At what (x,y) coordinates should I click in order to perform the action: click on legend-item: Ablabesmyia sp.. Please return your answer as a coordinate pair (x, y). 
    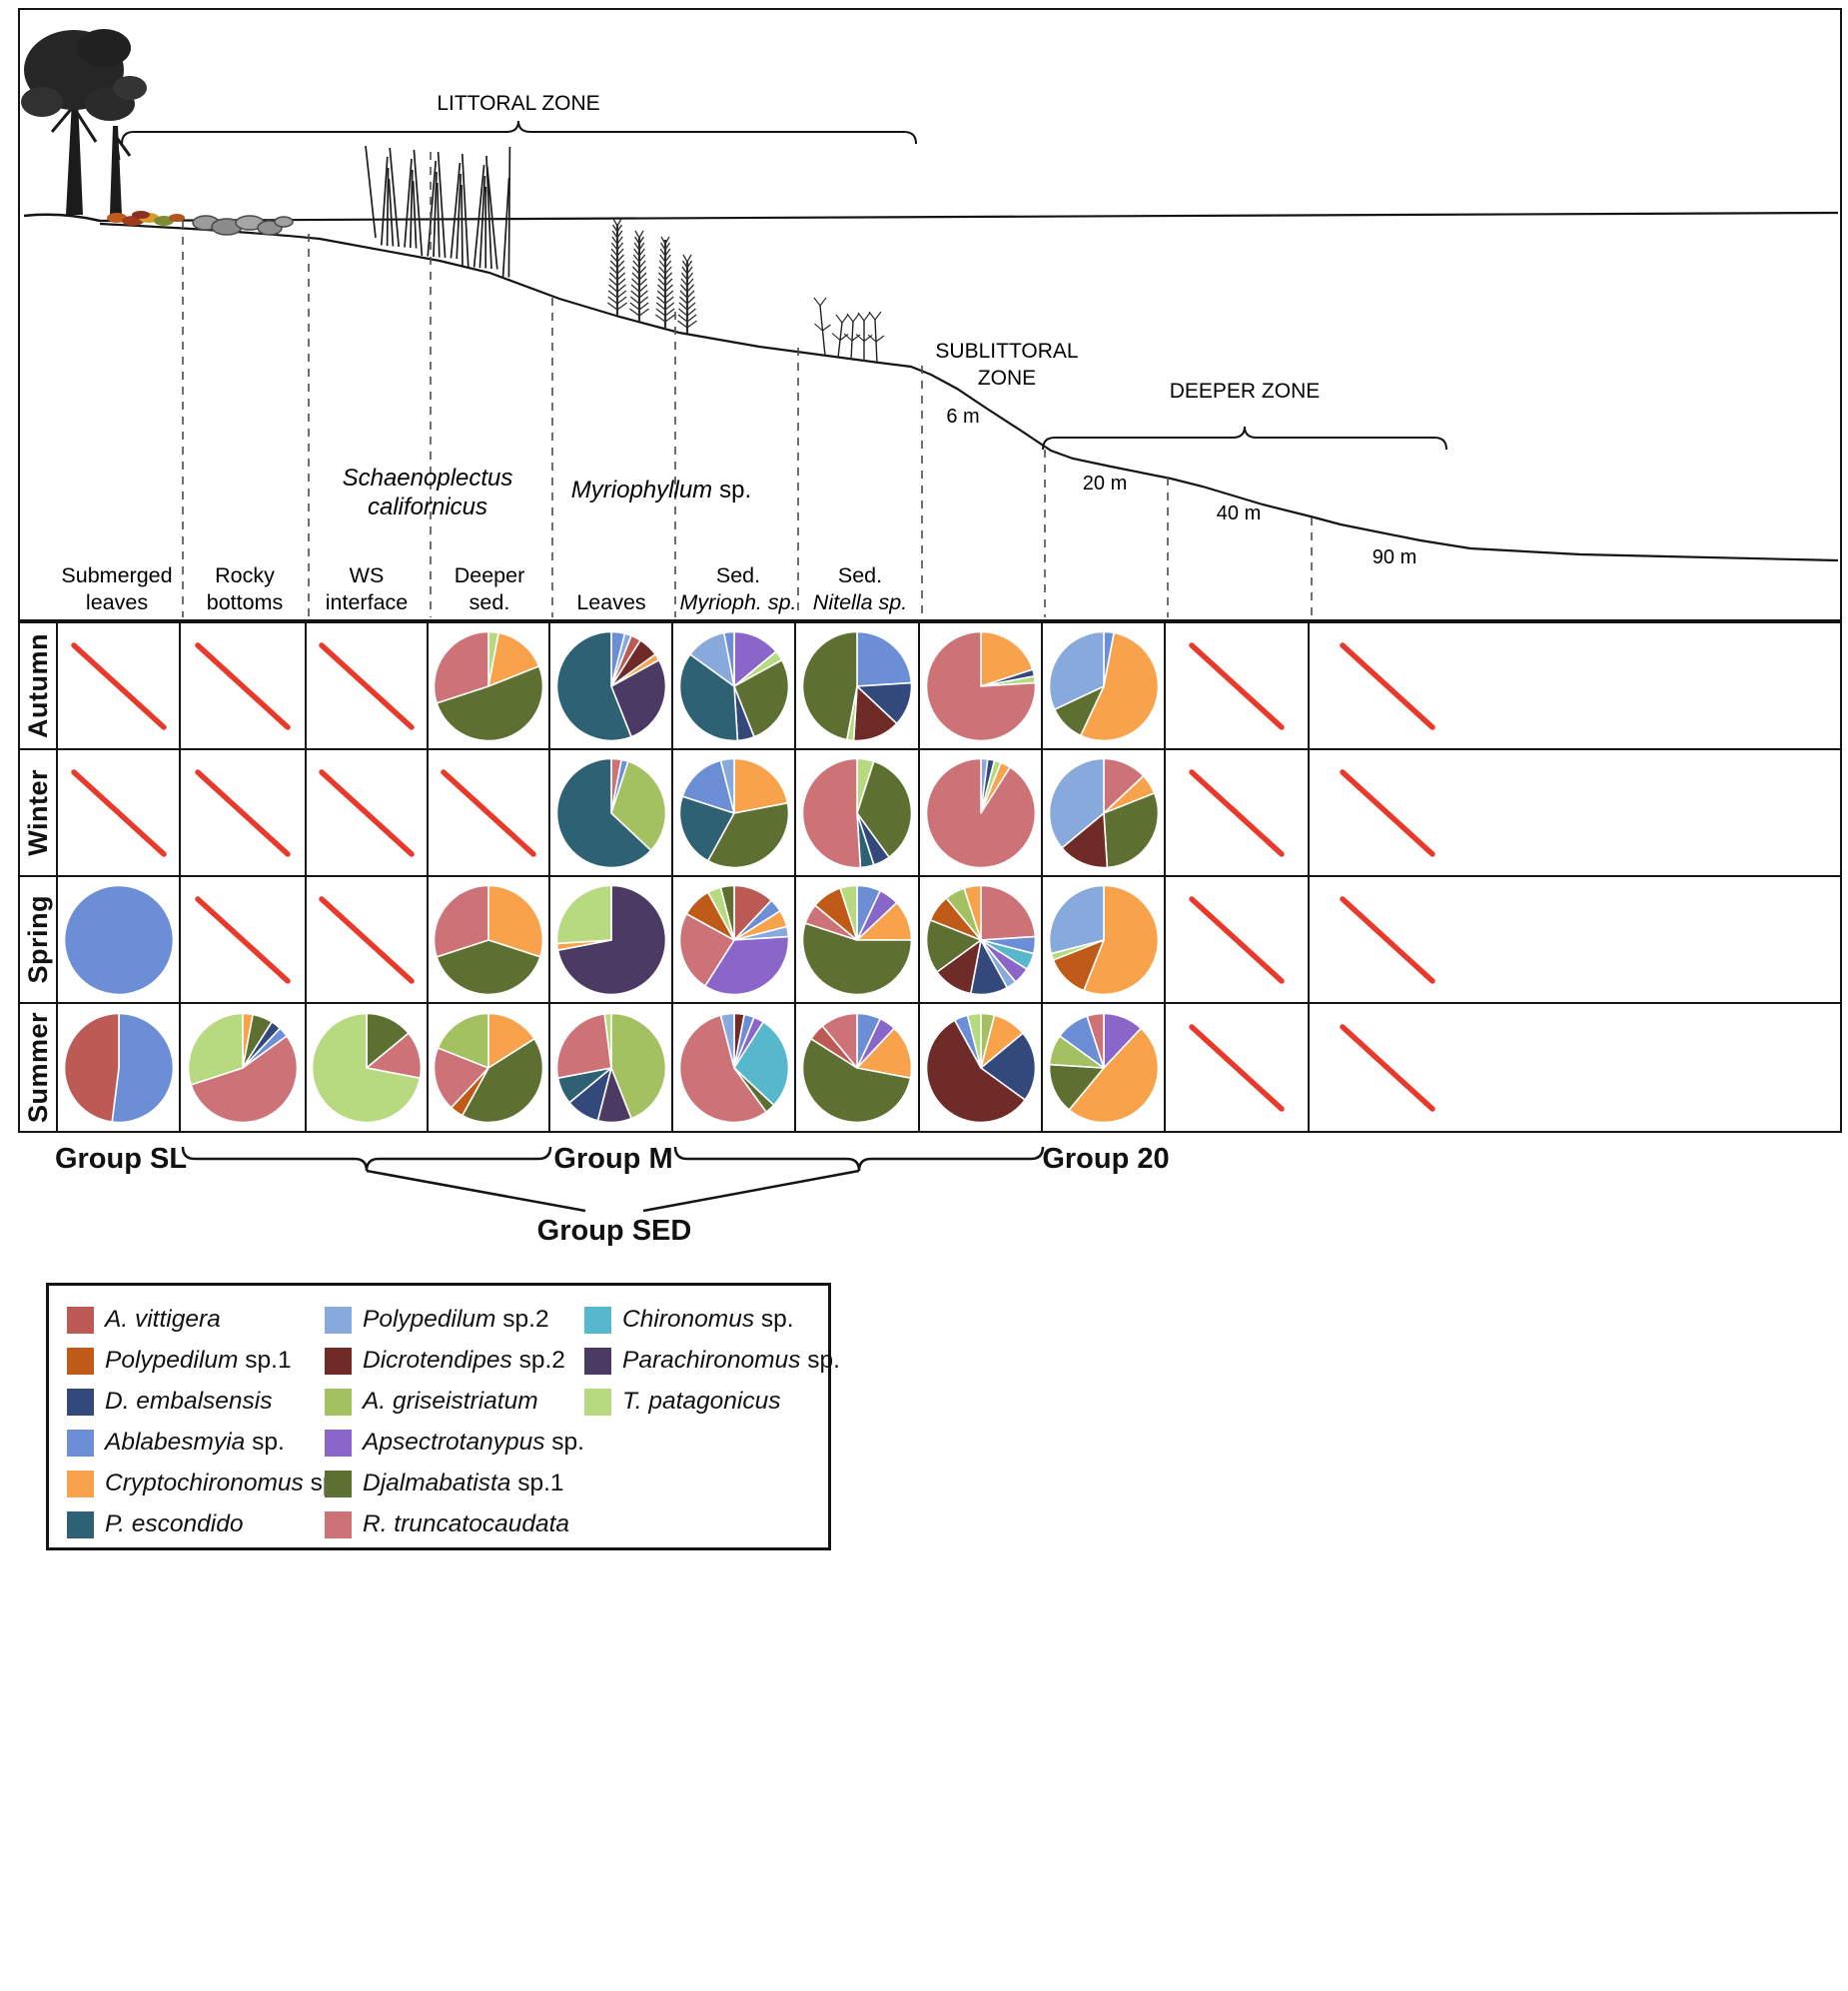
    Looking at the image, I should click on (196, 1443).